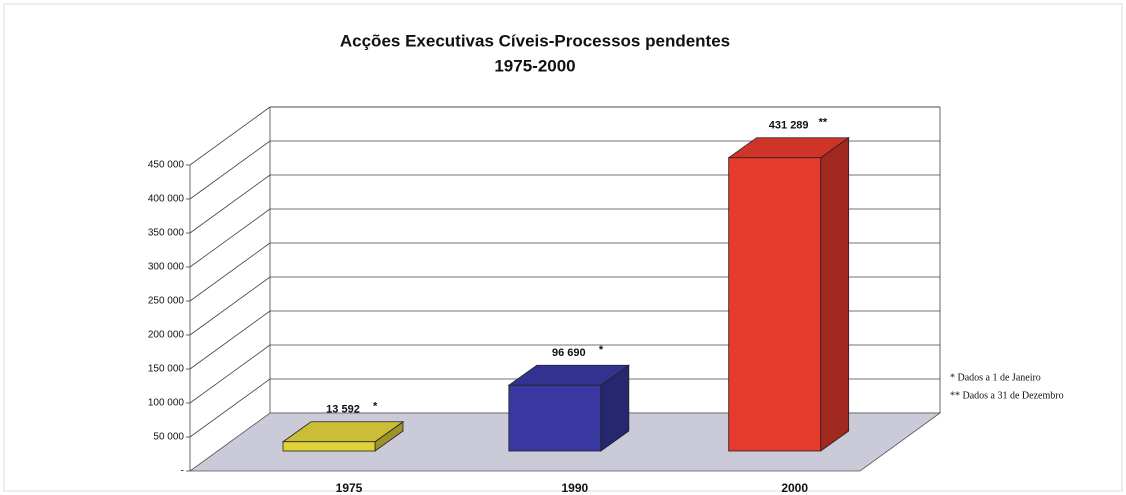 The image size is (1126, 495). I want to click on y-tick-label: 50 000, so click(168, 437).